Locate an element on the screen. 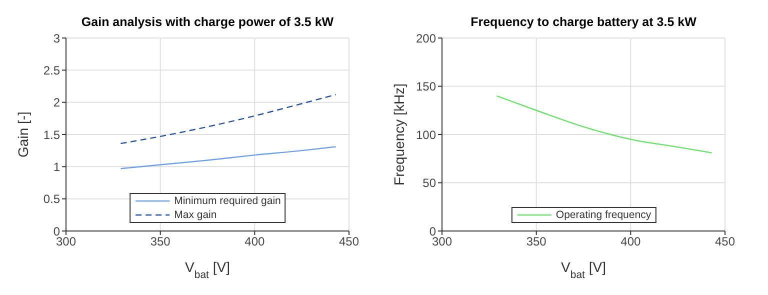 This screenshot has height=295, width=768. y-tick-label: 3 is located at coordinates (56, 38).